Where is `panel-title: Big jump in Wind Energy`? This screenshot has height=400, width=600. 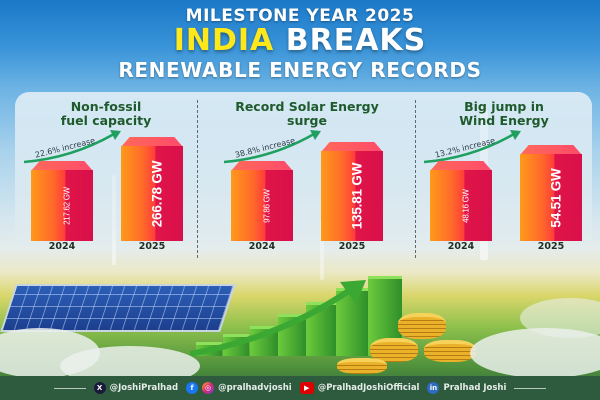 panel-title: Big jump in Wind Energy is located at coordinates (504, 113).